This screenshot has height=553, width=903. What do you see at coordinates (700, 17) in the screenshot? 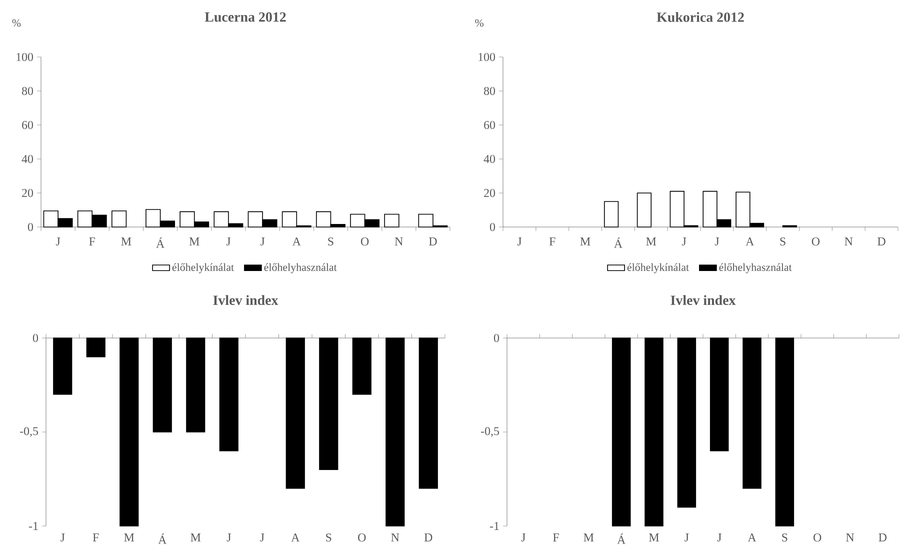
I see `chart-title: Kukorica 2012` at bounding box center [700, 17].